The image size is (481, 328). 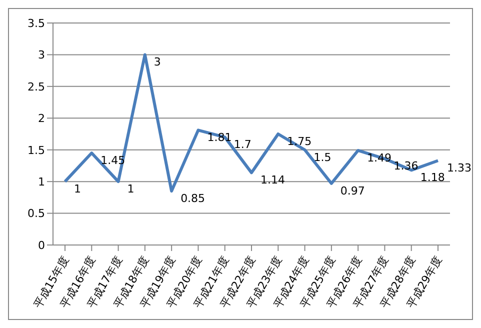 What do you see at coordinates (36, 87) in the screenshot?
I see `y-tick-label: 2.5` at bounding box center [36, 87].